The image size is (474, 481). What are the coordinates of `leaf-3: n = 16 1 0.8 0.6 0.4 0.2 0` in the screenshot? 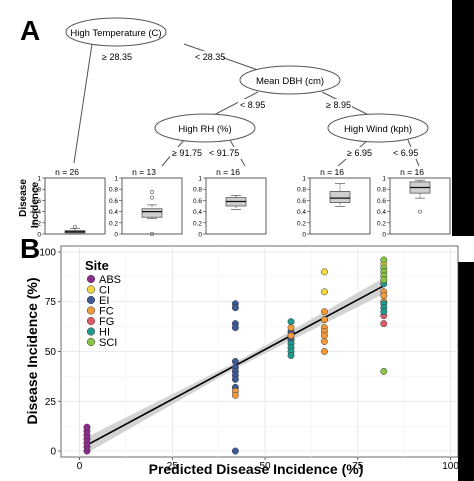 It's located at (230, 203).